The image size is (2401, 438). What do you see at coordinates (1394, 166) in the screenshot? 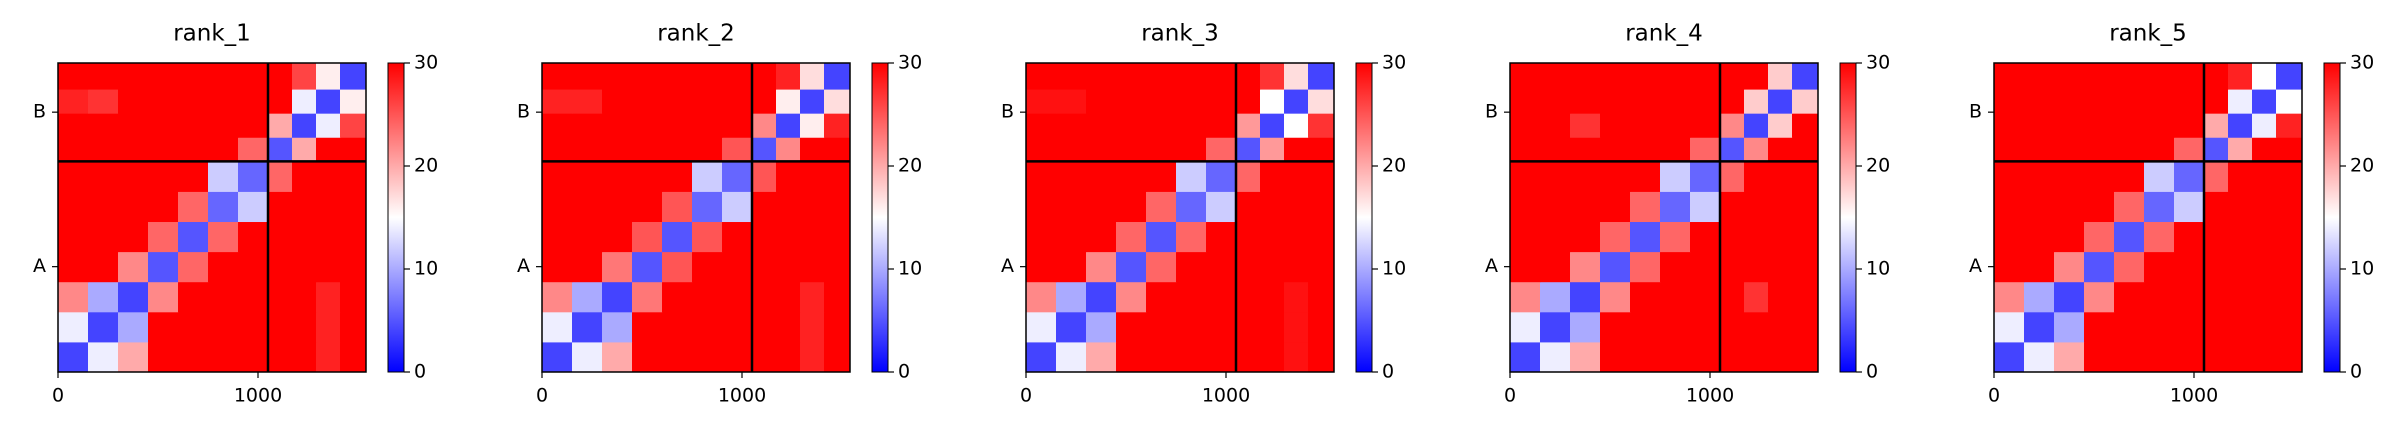
I see `colorbar-tick-label: 20` at bounding box center [1394, 166].